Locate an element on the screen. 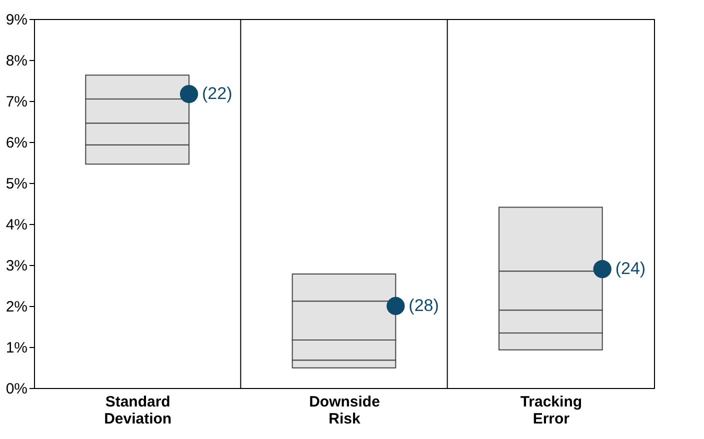  annotation: (24) is located at coordinates (630, 268).